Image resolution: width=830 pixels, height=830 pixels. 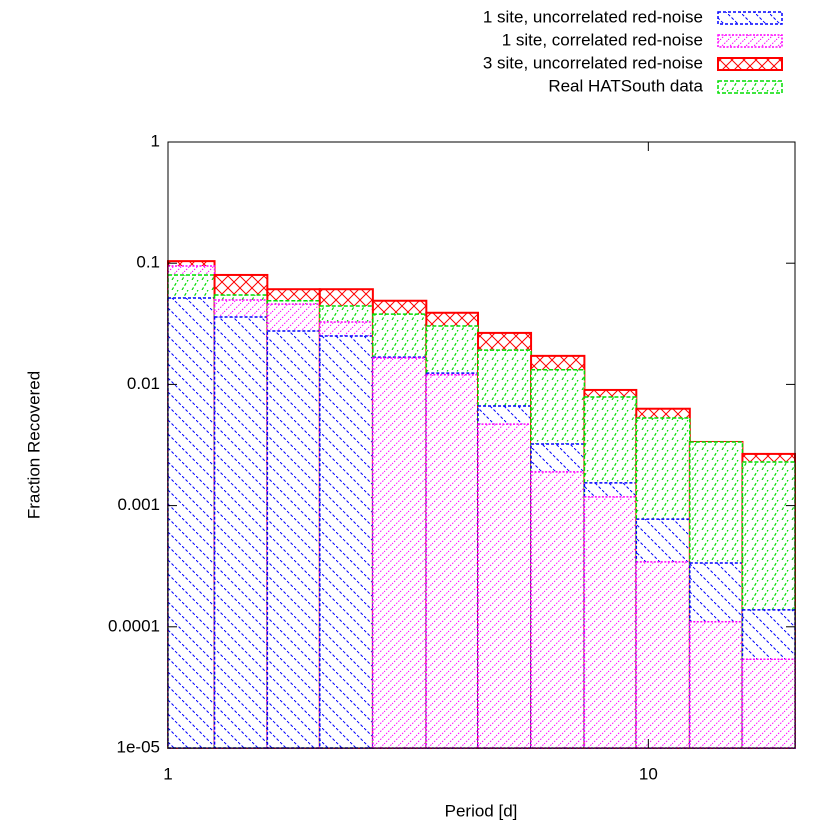 I want to click on x-tick-label: 1, so click(x=167, y=773).